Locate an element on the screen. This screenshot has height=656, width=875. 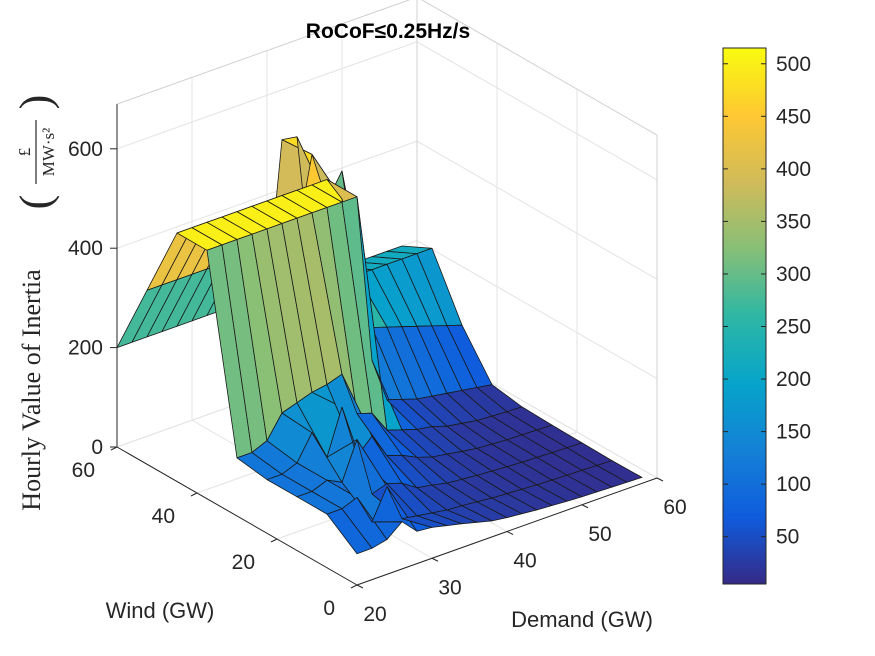
y-tick-label: 40 is located at coordinates (163, 516).